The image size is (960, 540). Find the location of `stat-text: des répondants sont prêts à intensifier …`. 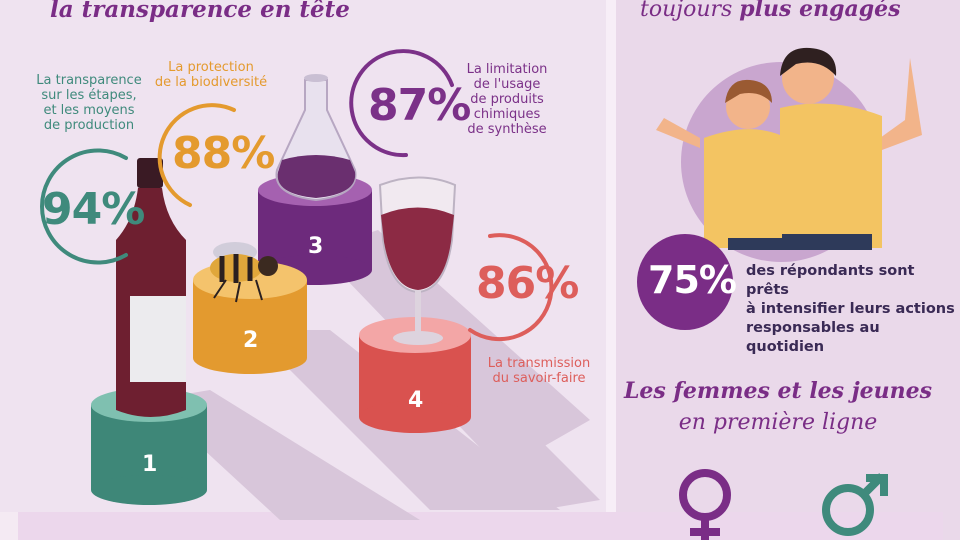

stat-text: des répondants sont prêts à intensifier … is located at coordinates (853, 309).